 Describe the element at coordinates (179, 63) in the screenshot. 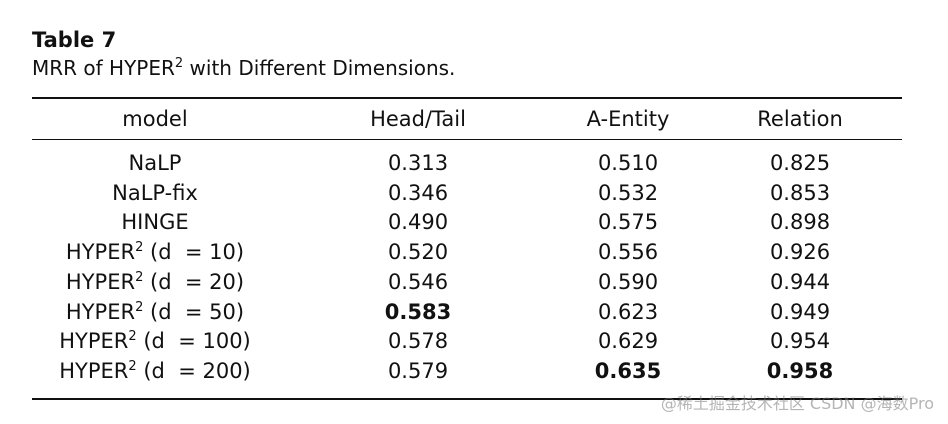

I see `title-superscript: 2` at that location.